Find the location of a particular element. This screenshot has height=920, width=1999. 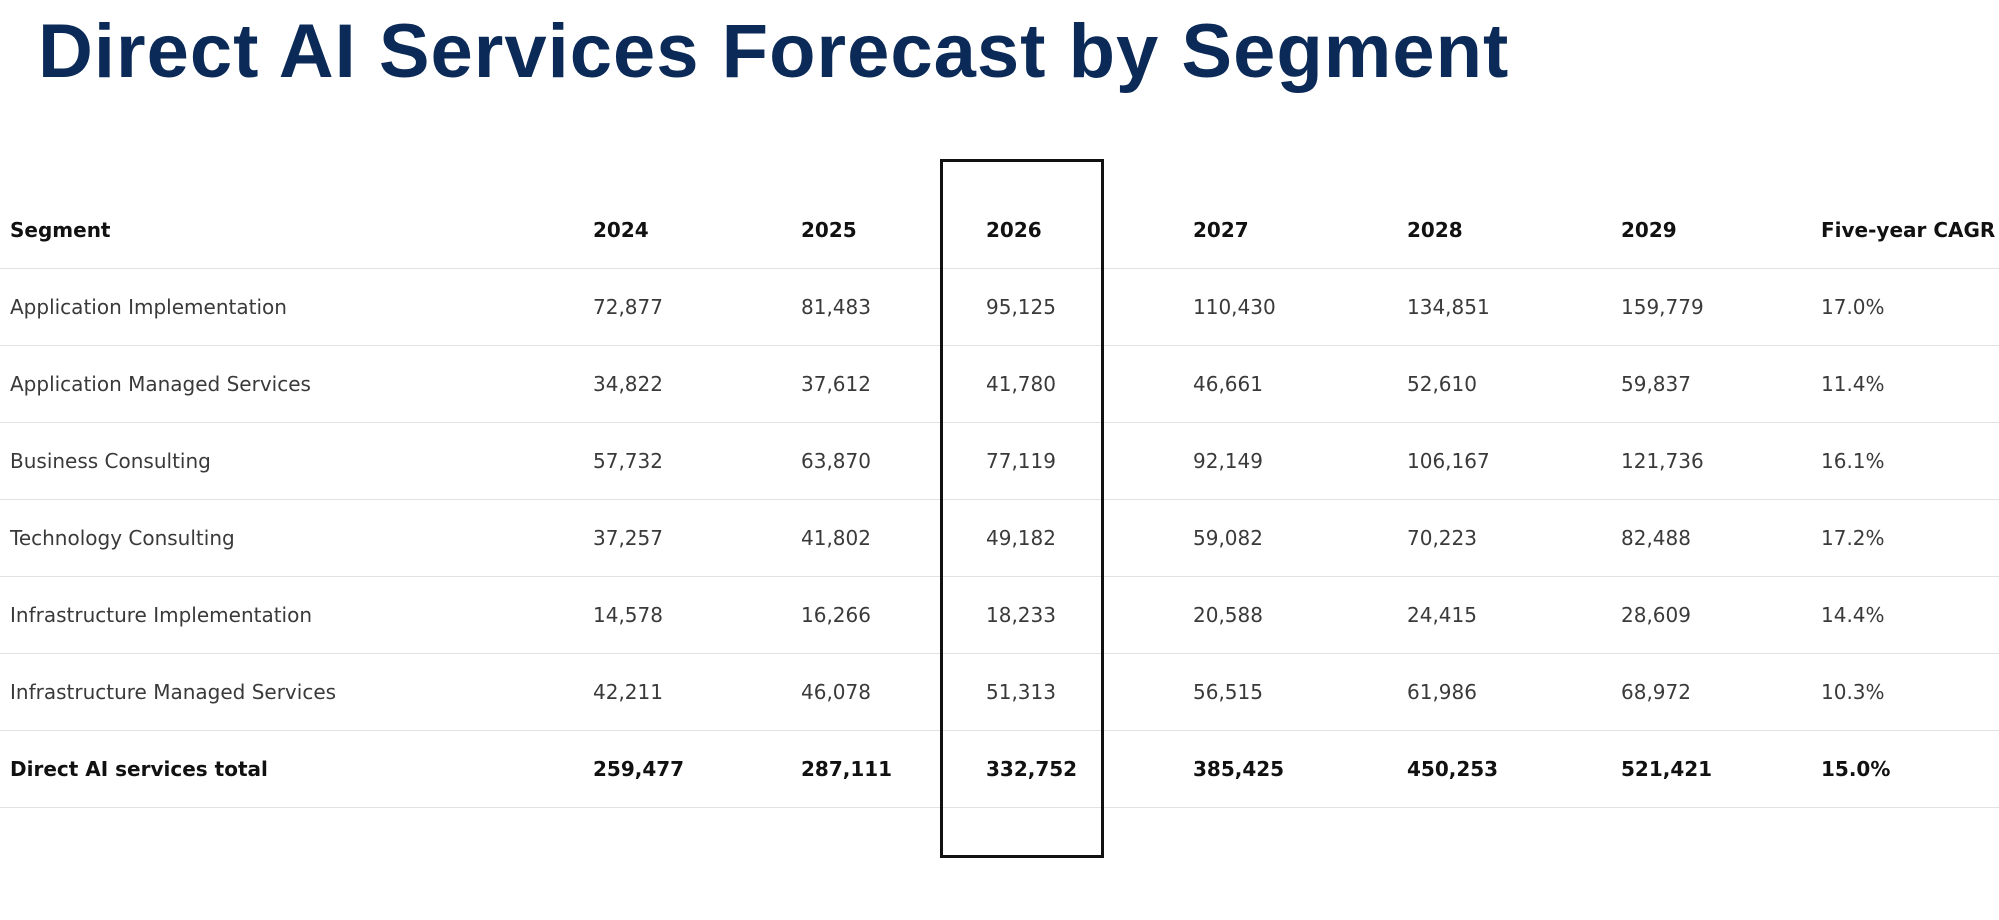

value-cell-2025: 81,483 is located at coordinates (836, 307).